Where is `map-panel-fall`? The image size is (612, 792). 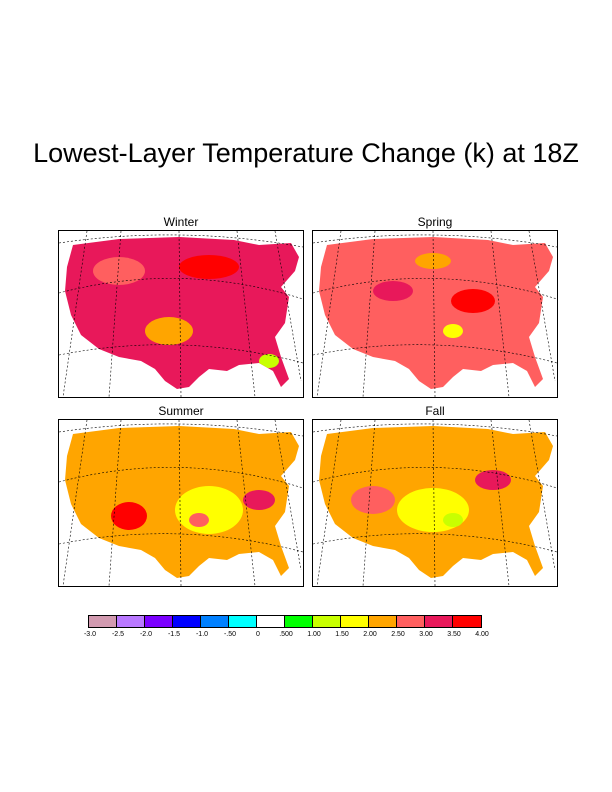
map-panel-fall is located at coordinates (435, 503).